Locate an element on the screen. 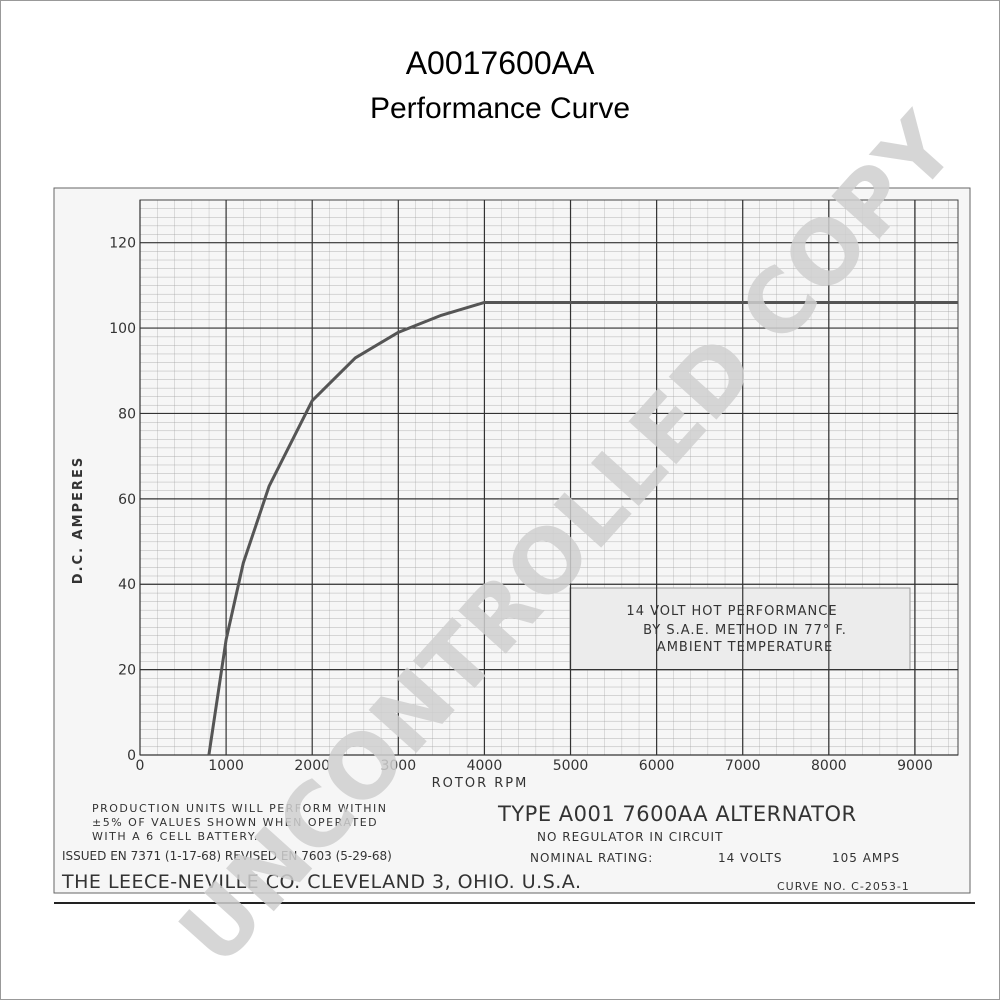 This screenshot has height=1004, width=1000. annotation-box is located at coordinates (740, 629).